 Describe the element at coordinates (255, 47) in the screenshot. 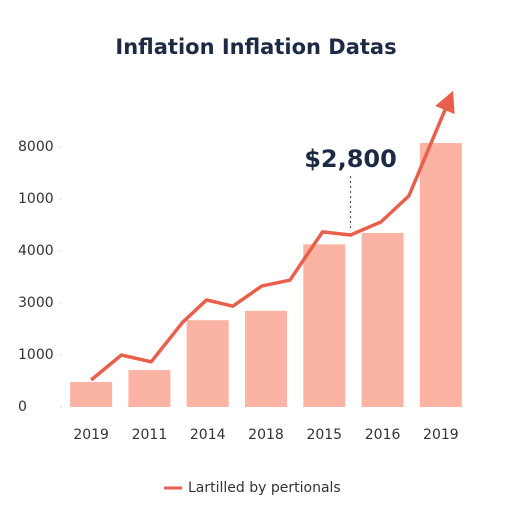

I see `chart-title: Inflation Inflation Datas` at that location.